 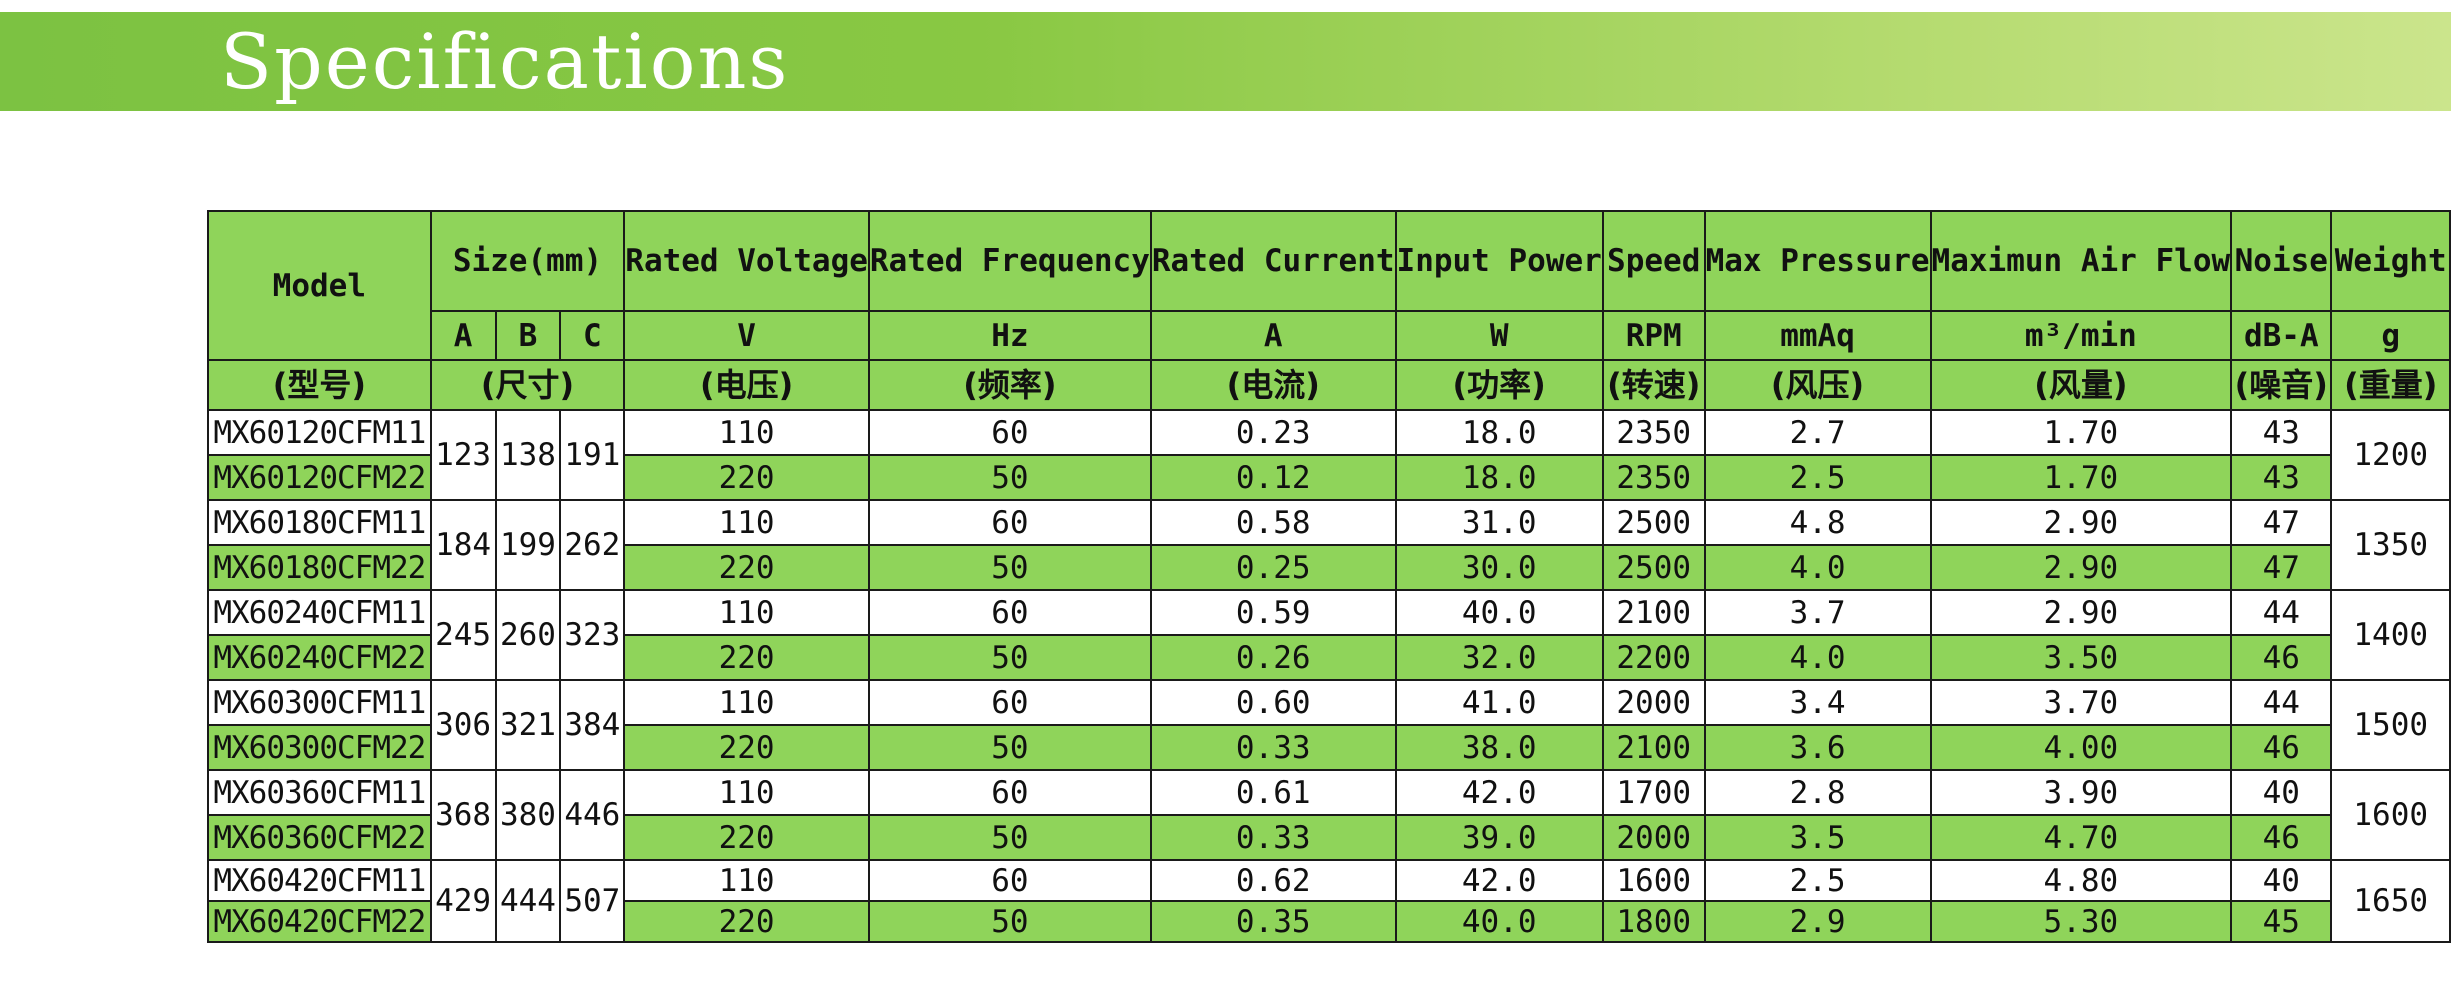 I want to click on current-cell: 0.23, so click(x=1273, y=432).